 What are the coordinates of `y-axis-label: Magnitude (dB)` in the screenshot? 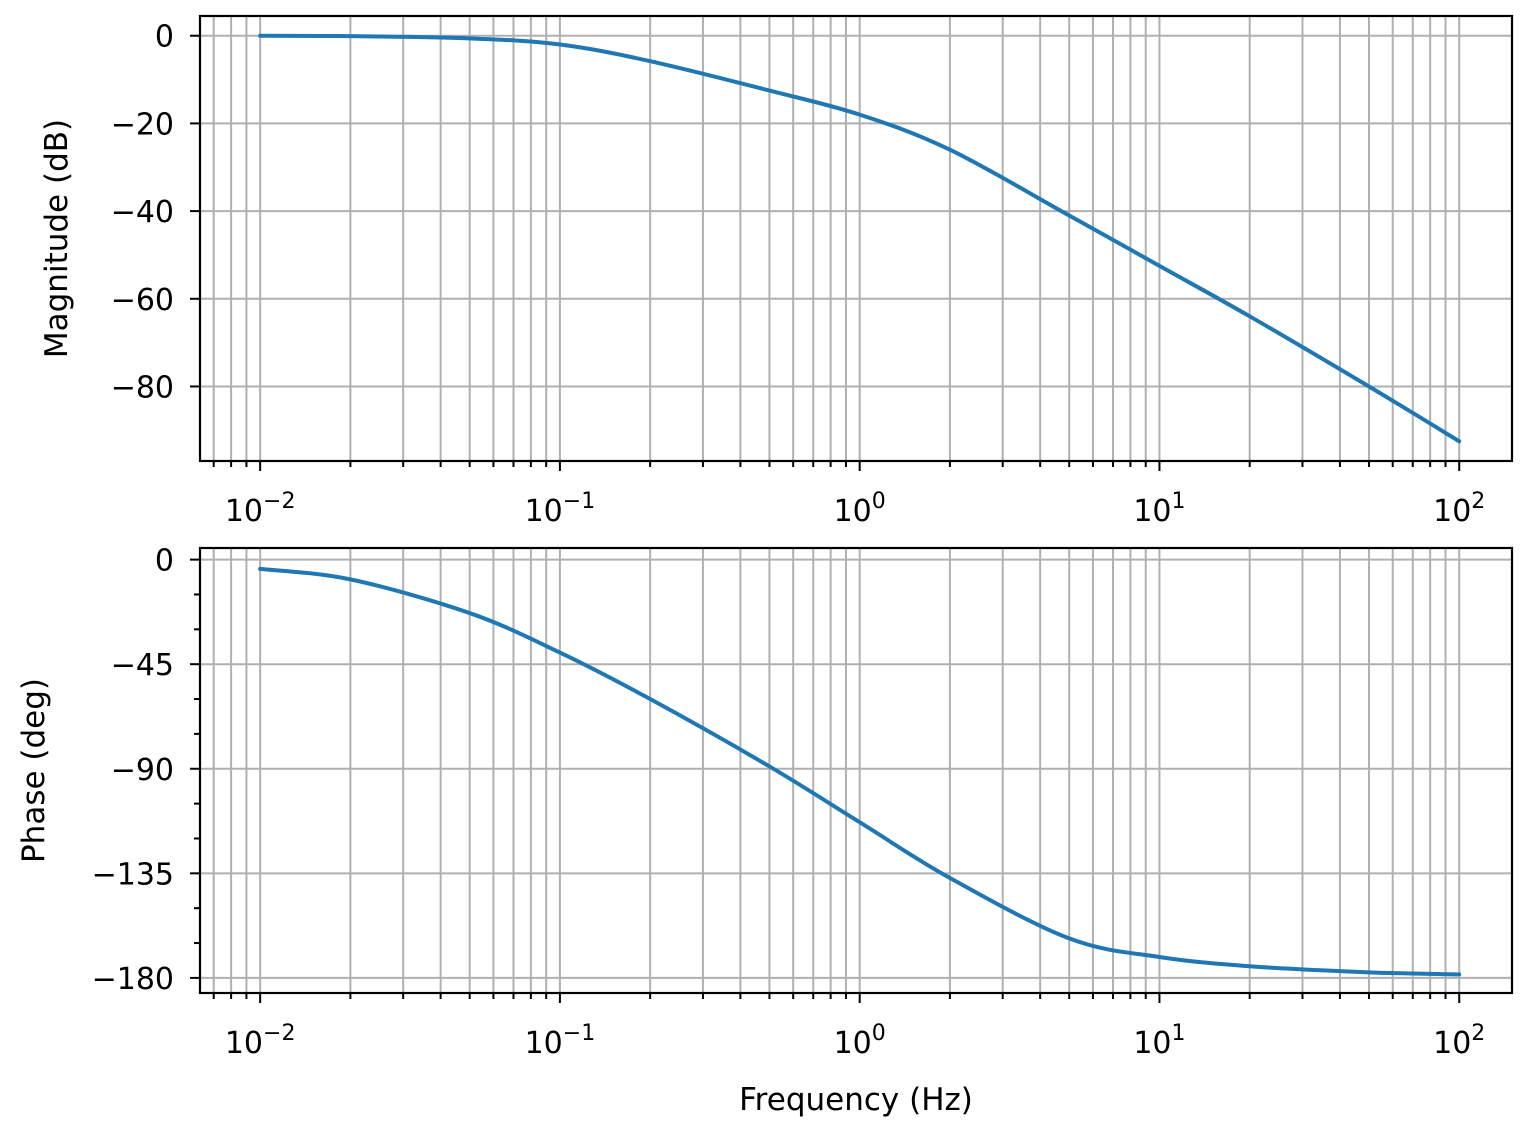 It's located at (57, 238).